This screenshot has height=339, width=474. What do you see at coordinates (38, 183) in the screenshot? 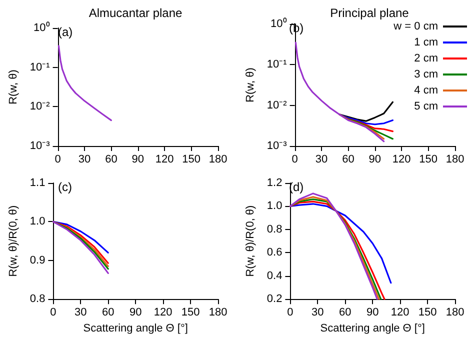
I see `y-tick-label: 1.1` at bounding box center [38, 183].